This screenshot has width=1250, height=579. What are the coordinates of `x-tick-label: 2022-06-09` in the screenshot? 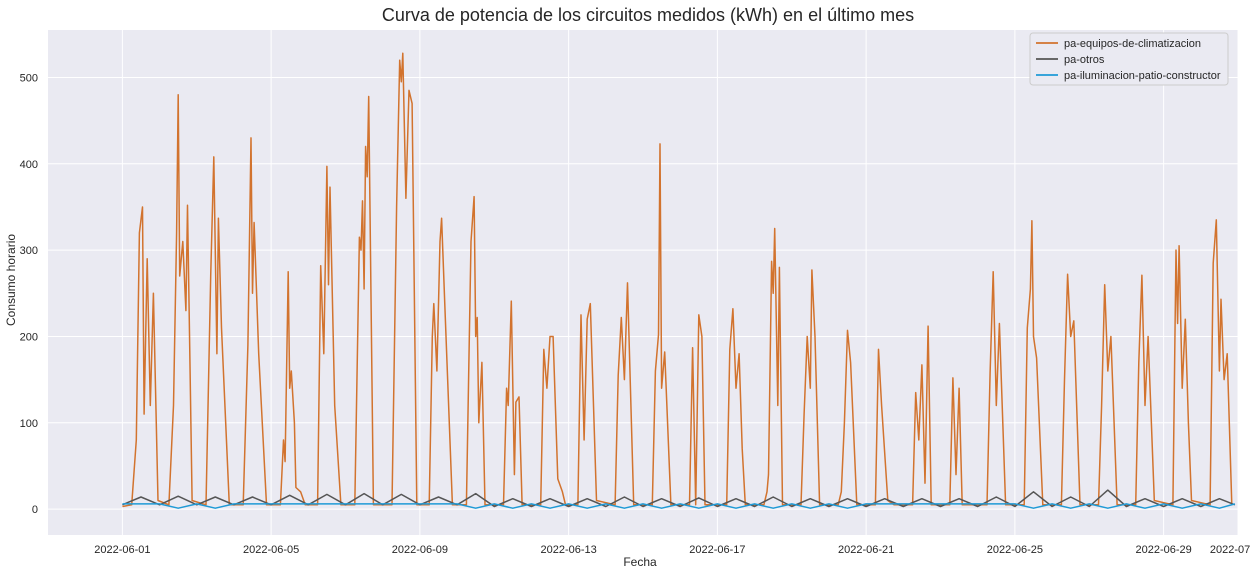 It's located at (420, 550).